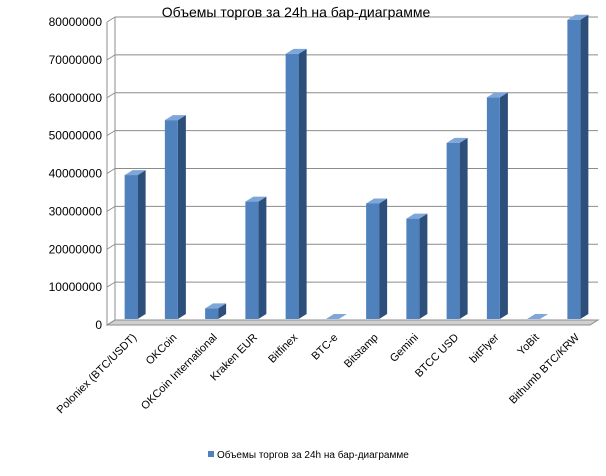 This screenshot has width=606, height=476. I want to click on x-tick-label: bitFlyer, so click(485, 348).